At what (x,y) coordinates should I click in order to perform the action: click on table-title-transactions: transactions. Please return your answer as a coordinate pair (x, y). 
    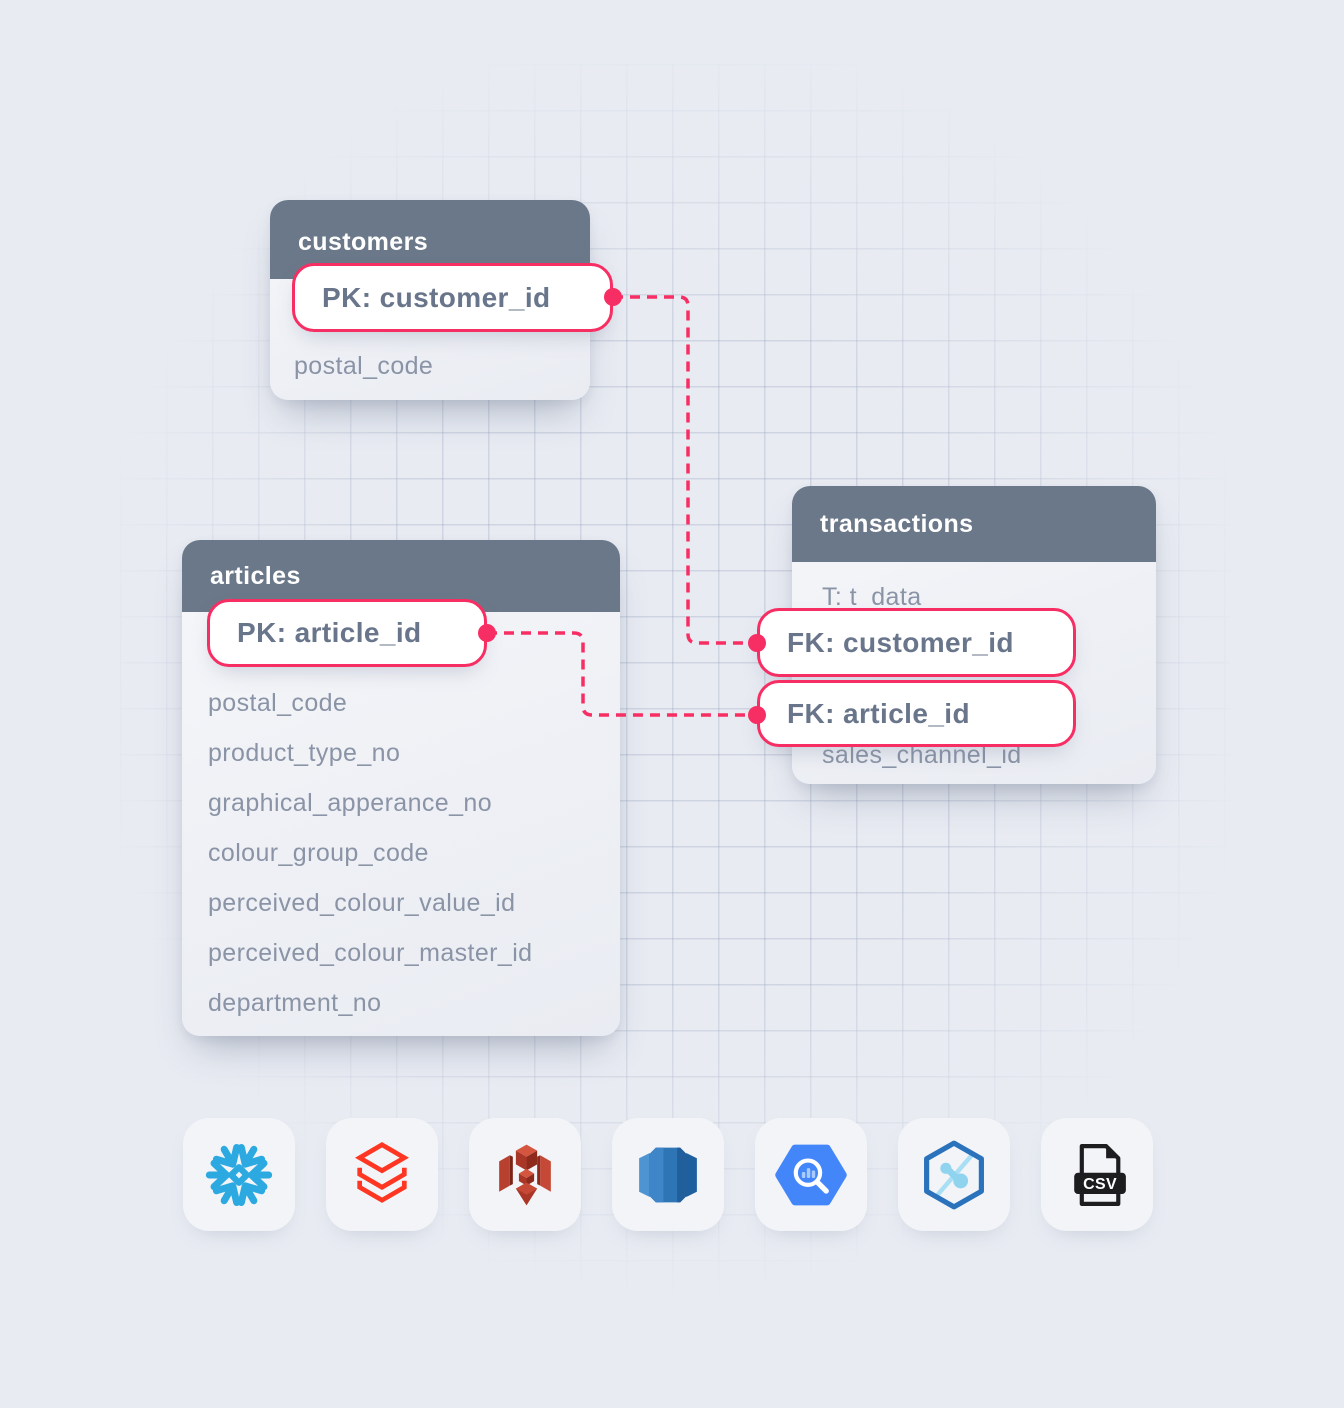
    Looking at the image, I should click on (897, 523).